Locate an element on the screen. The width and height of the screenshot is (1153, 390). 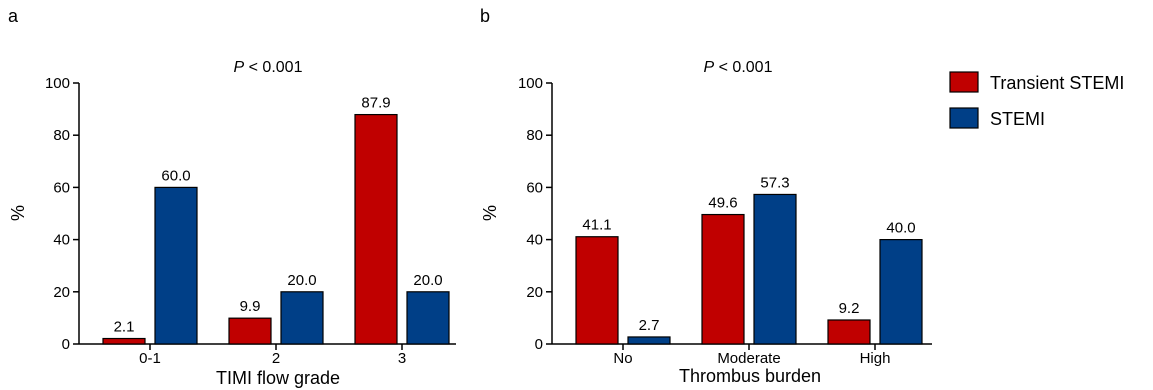
panel-letter: b is located at coordinates (485, 16).